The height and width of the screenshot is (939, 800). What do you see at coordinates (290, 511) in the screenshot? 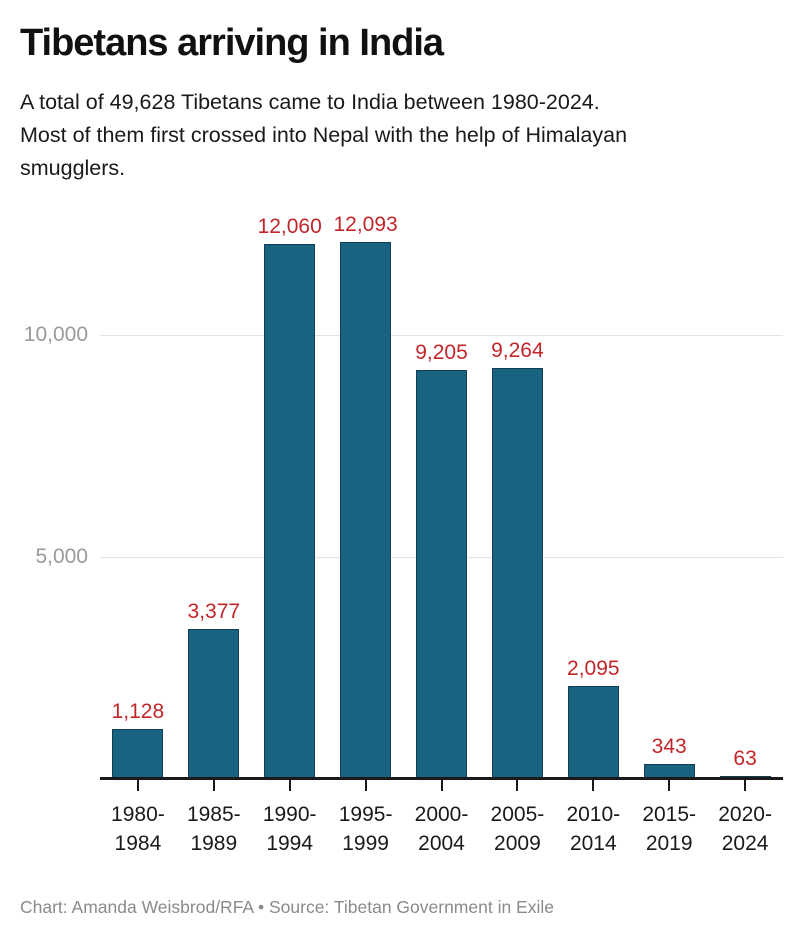
I see `bar-1990-1994` at bounding box center [290, 511].